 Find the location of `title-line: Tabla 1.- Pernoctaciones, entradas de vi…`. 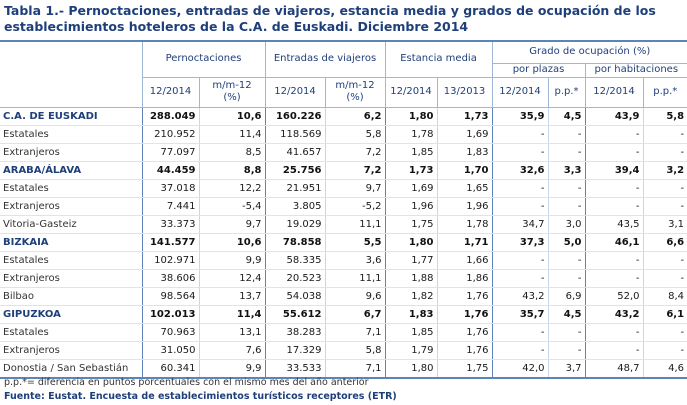

title-line: Tabla 1.- Pernoctaciones, entradas de vi… is located at coordinates (330, 10).